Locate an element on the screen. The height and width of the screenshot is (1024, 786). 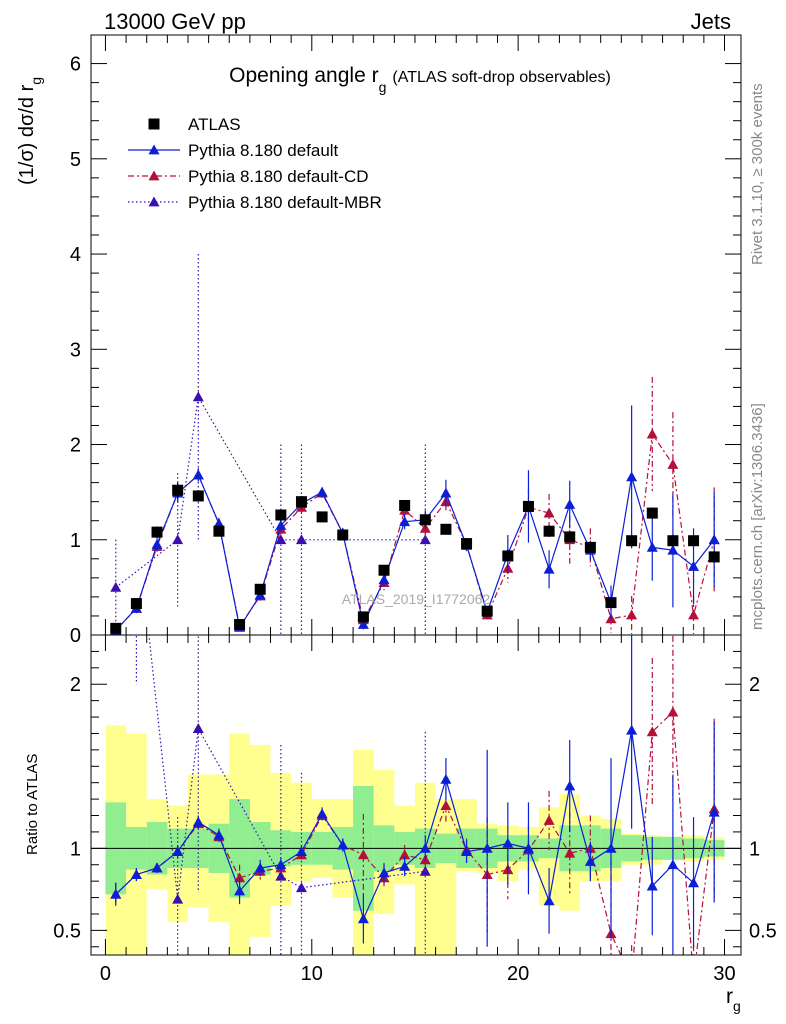
ratio-y-axis-label: Ratio to ATLAS is located at coordinates (32, 804).